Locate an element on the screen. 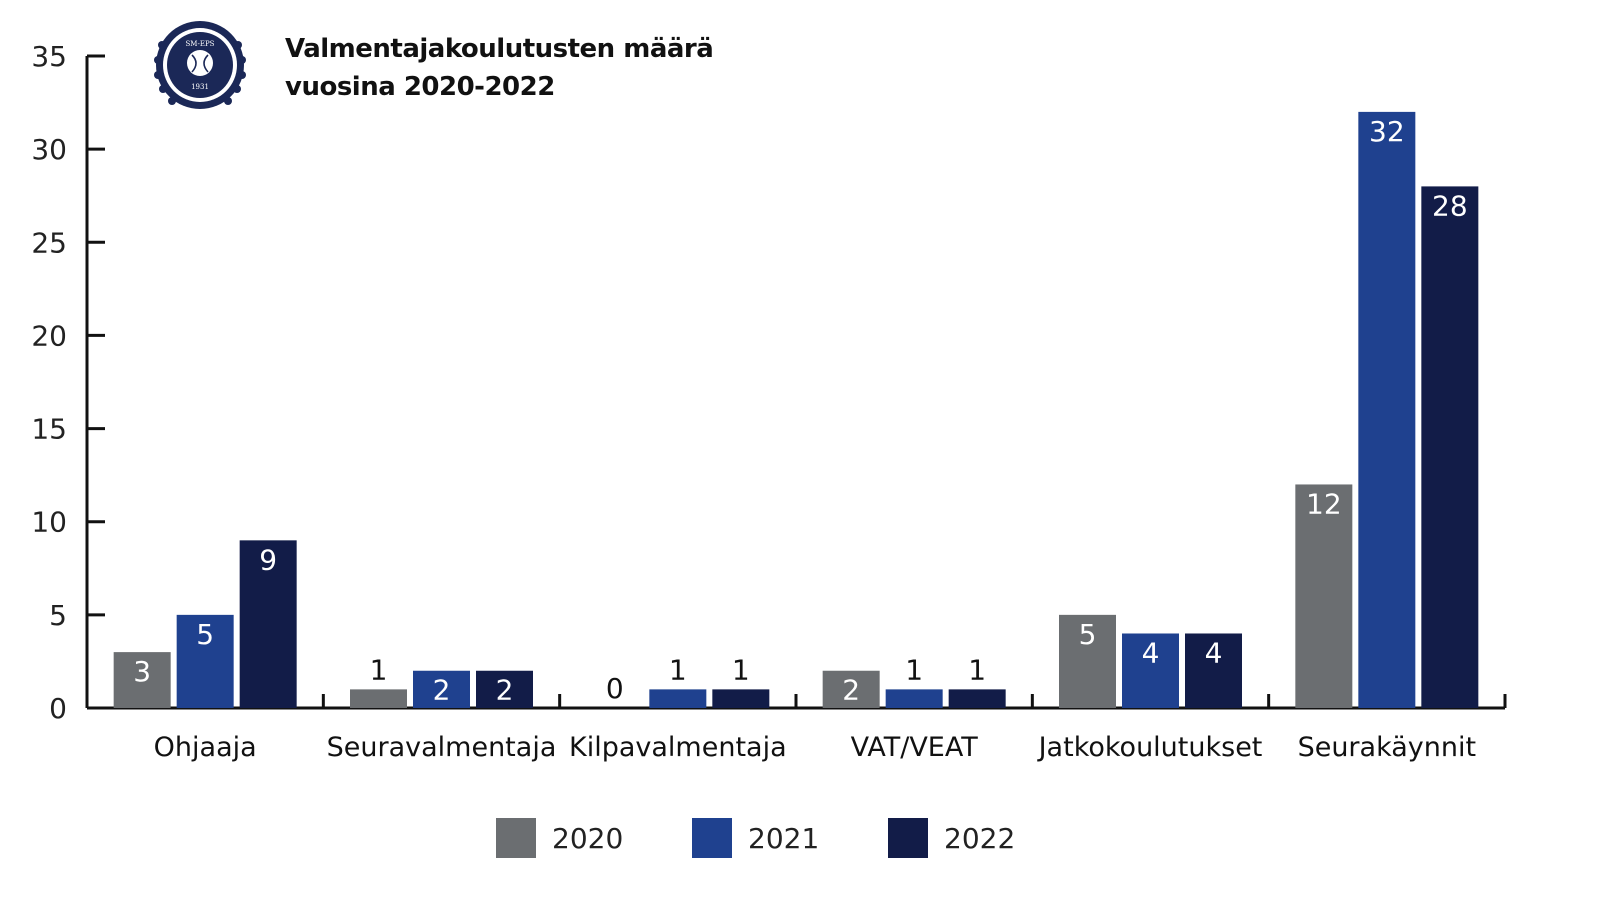 This screenshot has height=913, width=1604. y-tick-label: 20 is located at coordinates (49, 335).